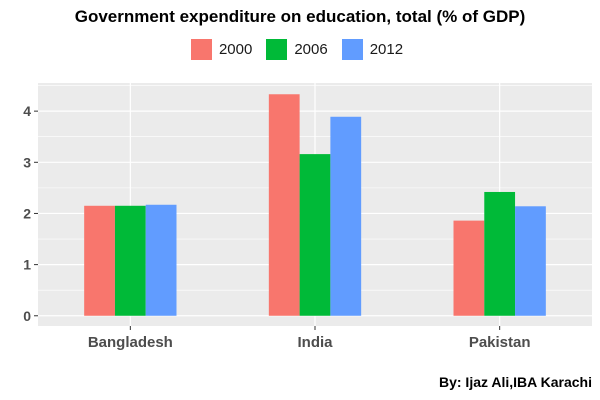 This screenshot has width=600, height=400. What do you see at coordinates (386, 49) in the screenshot?
I see `legend-label-2012: 2012` at bounding box center [386, 49].